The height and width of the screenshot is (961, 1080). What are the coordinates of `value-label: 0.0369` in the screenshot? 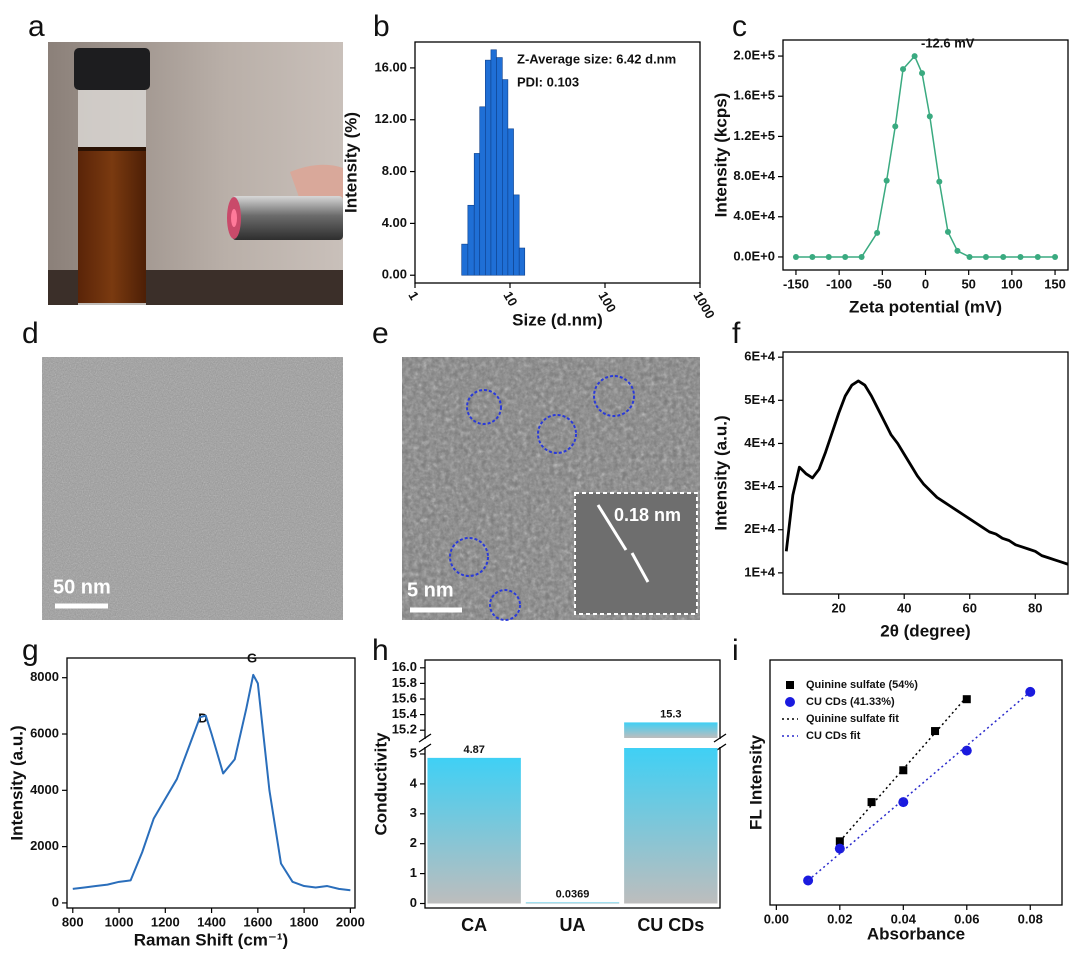 It's located at (573, 894).